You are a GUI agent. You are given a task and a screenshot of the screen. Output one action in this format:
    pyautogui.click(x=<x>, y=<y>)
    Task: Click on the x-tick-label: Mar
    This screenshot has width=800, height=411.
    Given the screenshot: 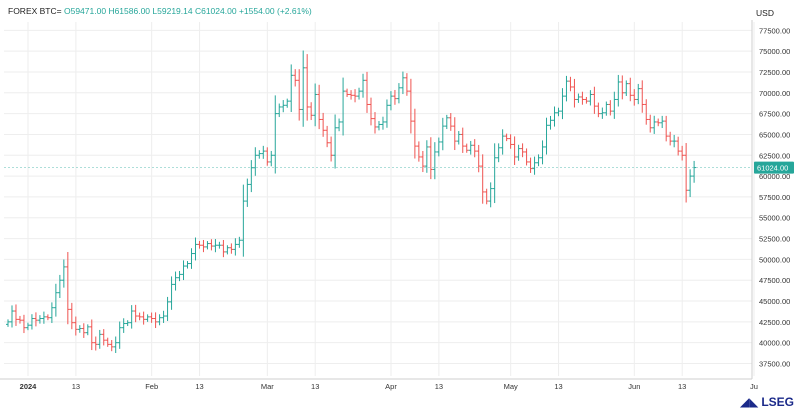 What is the action you would take?
    pyautogui.click(x=267, y=386)
    